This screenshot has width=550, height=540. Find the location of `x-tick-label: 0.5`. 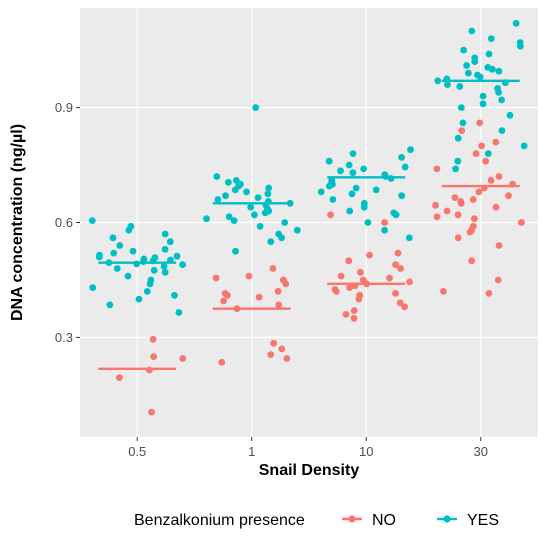

x-tick-label: 0.5 is located at coordinates (137, 451).